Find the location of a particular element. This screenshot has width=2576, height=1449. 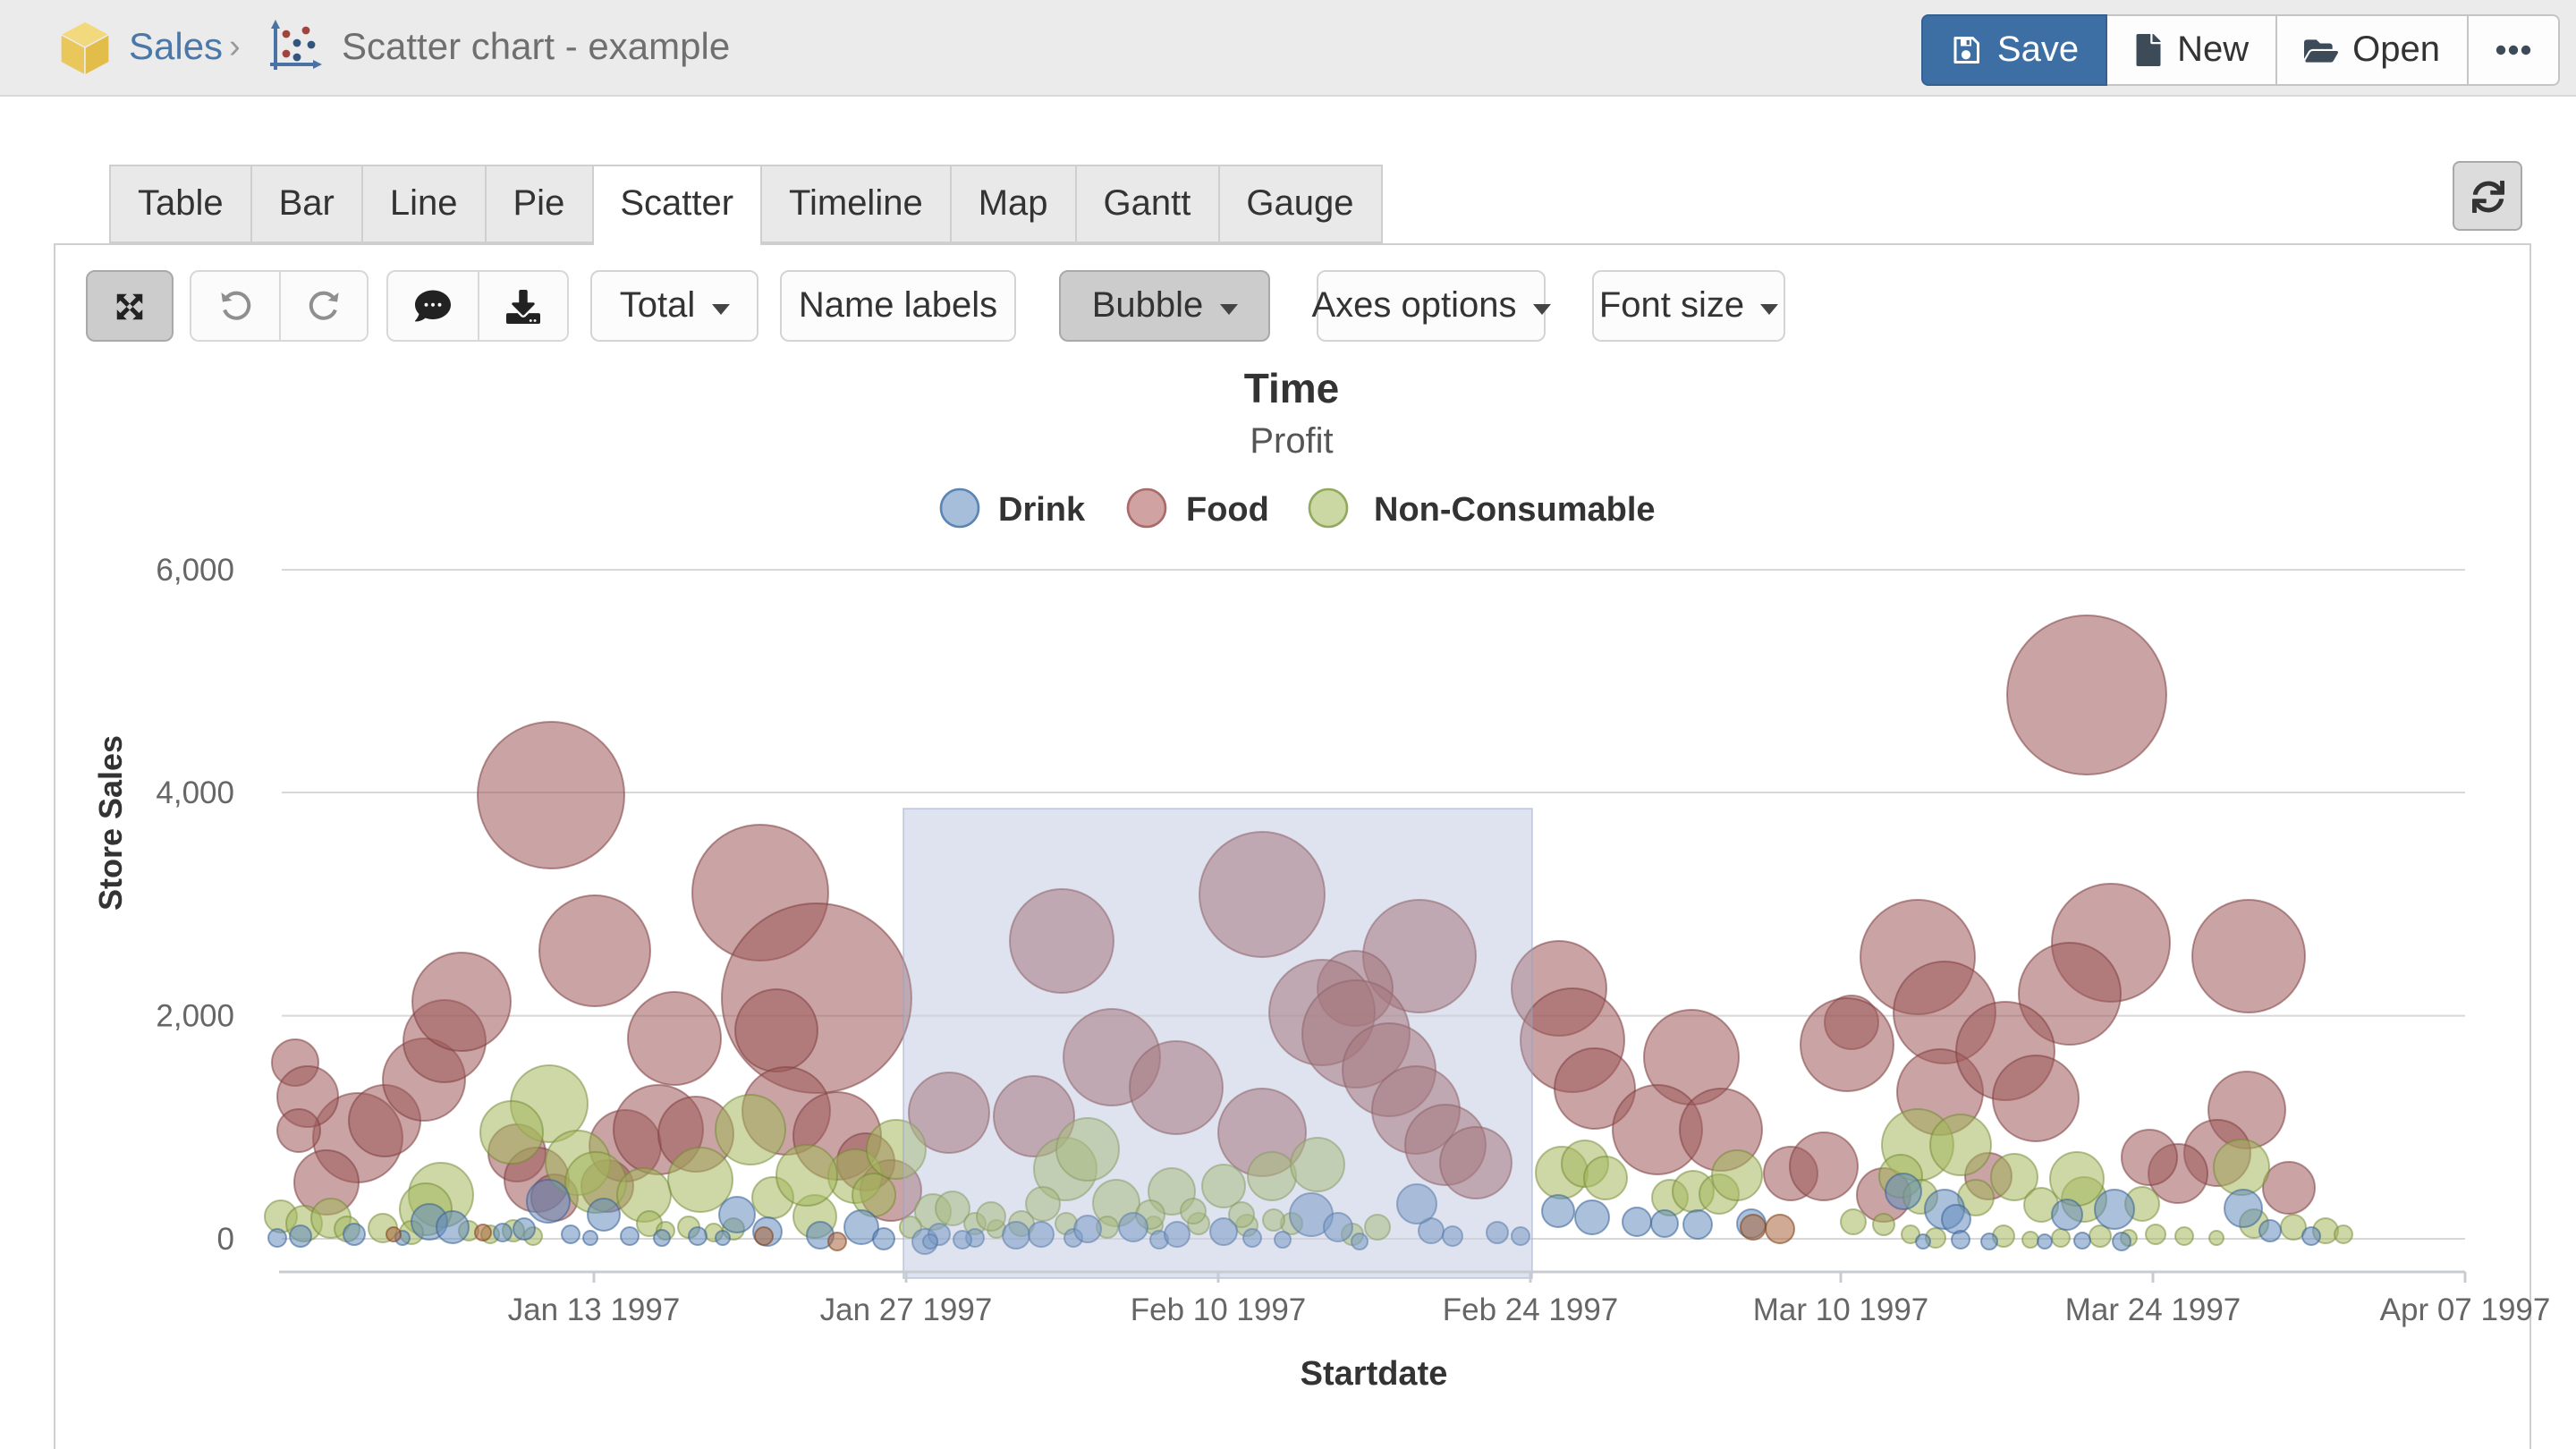

svg-text: Startdate is located at coordinates (1374, 1374).